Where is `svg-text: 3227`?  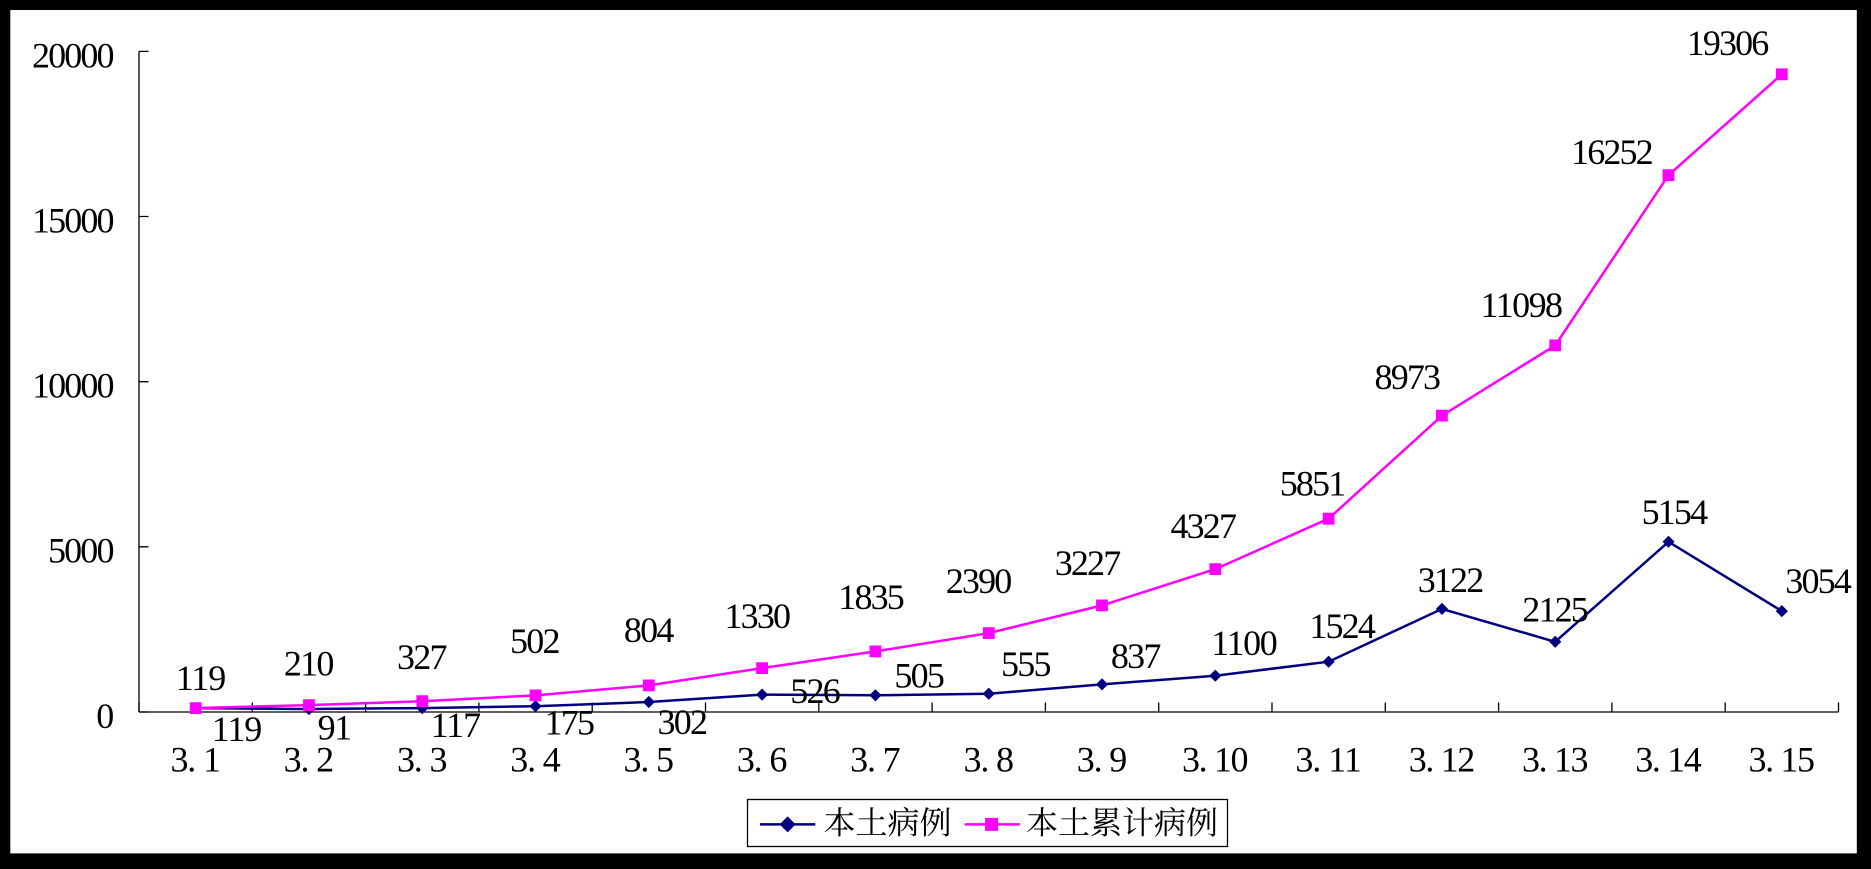
svg-text: 3227 is located at coordinates (1088, 563).